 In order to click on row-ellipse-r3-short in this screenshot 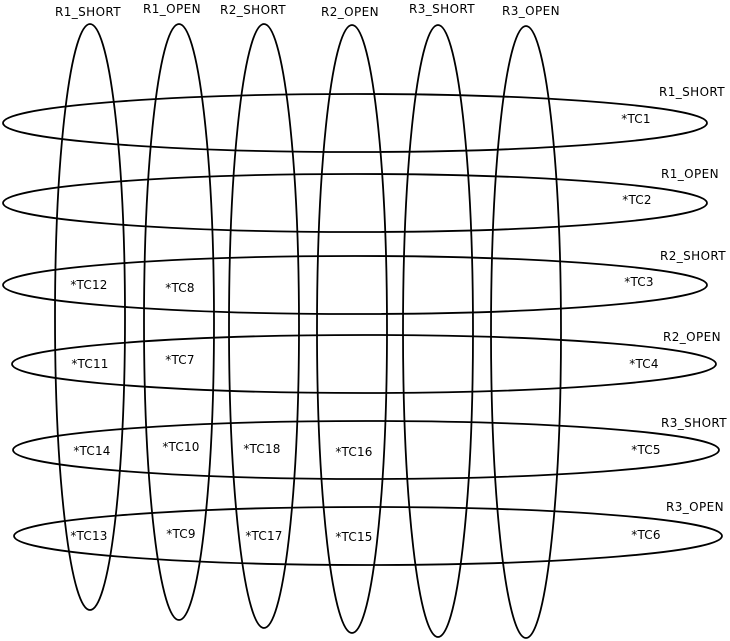, I will do `click(366, 450)`.